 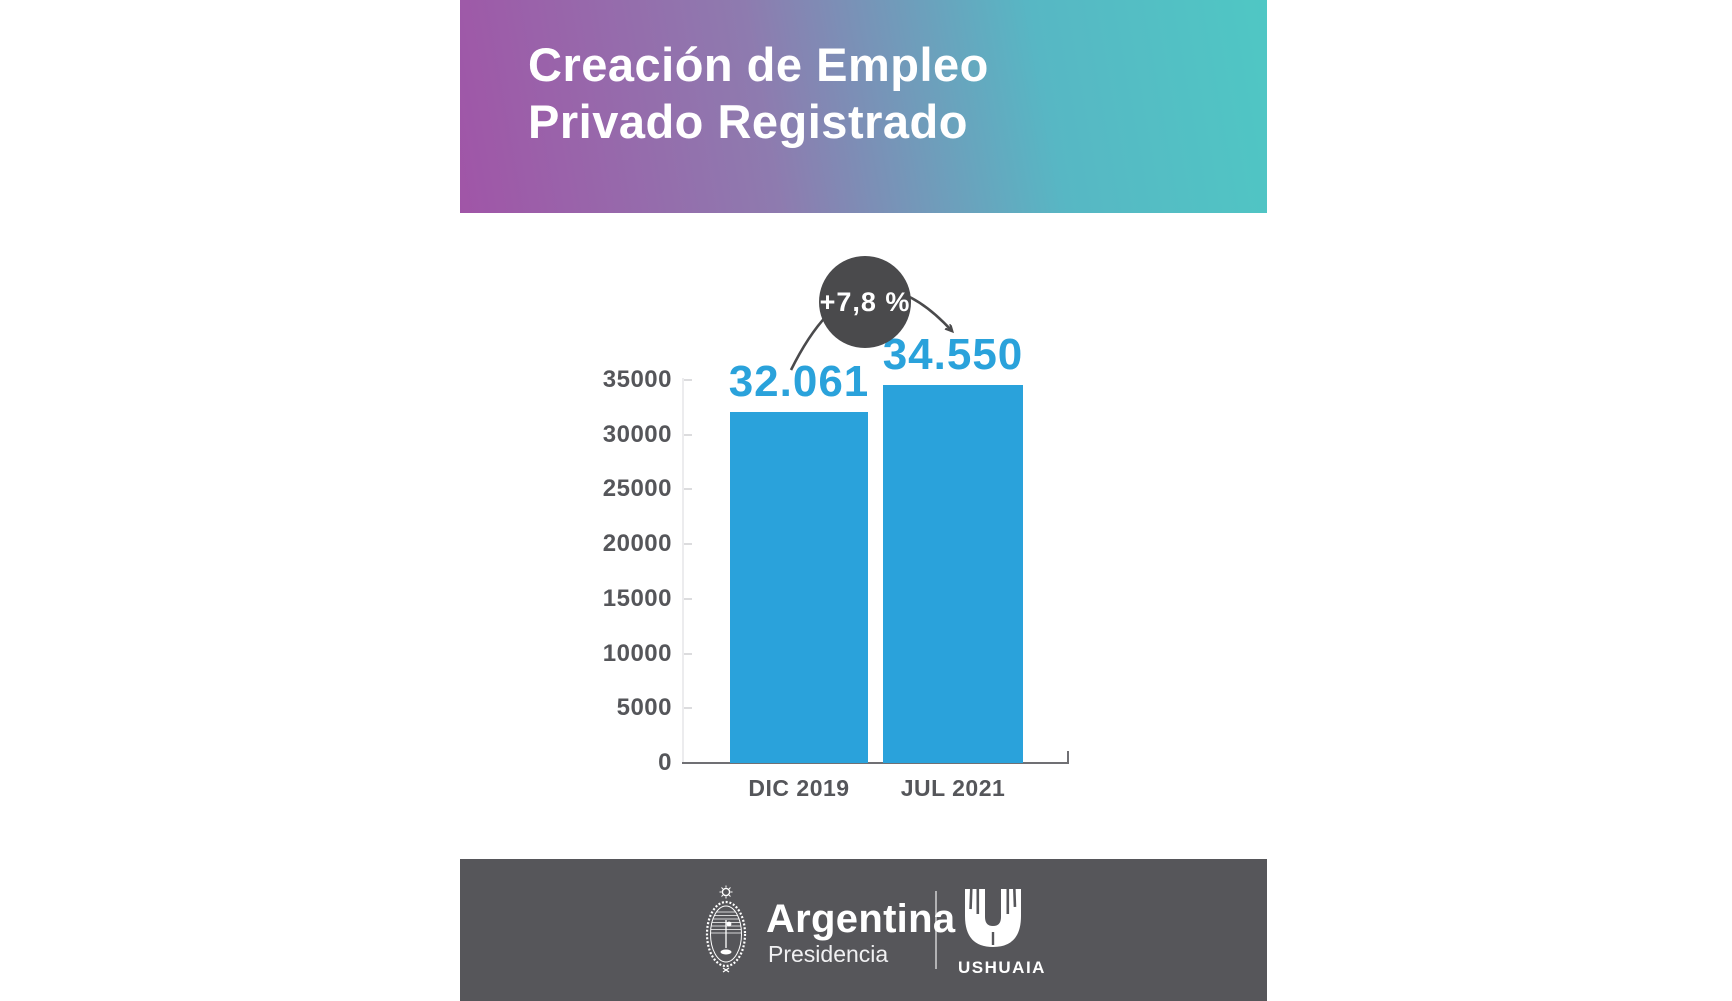 What do you see at coordinates (1068, 757) in the screenshot?
I see `axis-end-hook` at bounding box center [1068, 757].